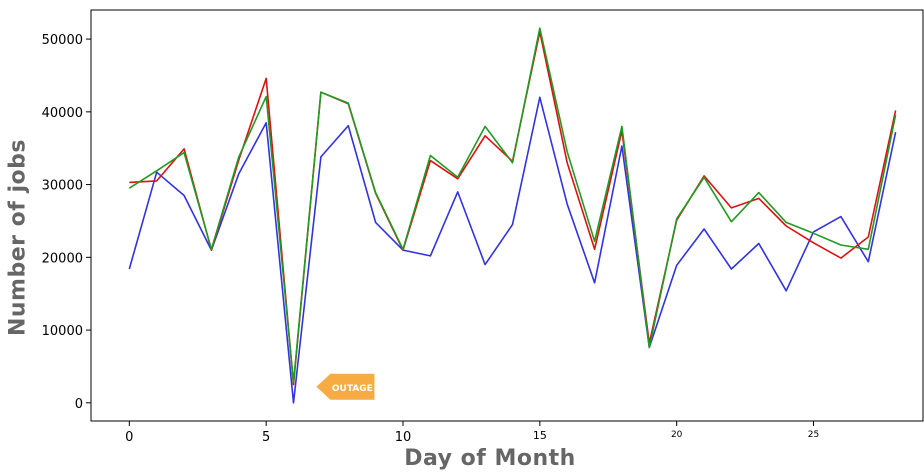  I want to click on x-tick-label: 5, so click(266, 437).